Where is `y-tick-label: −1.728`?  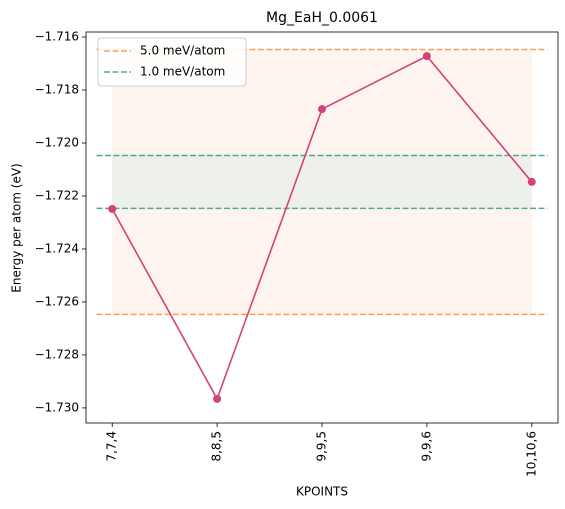
y-tick-label: −1.728 is located at coordinates (57, 354).